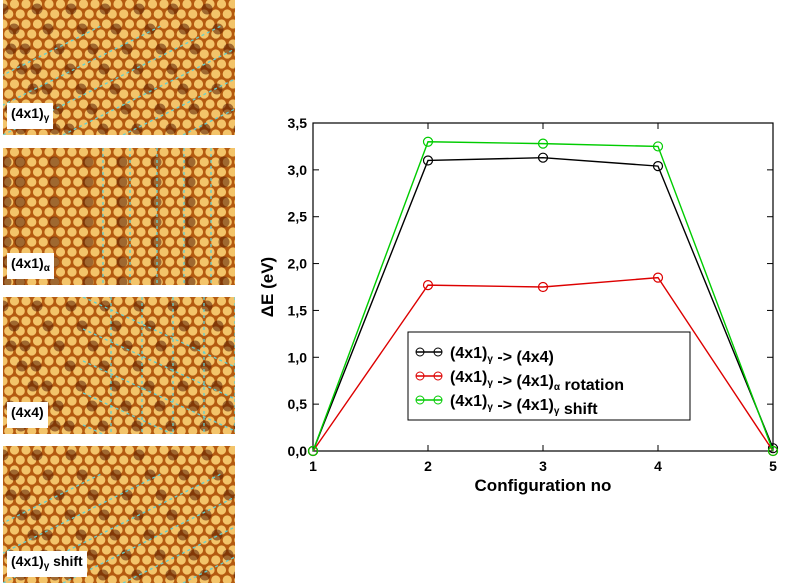 The image size is (800, 587). Describe the element at coordinates (658, 466) in the screenshot. I see `x-tick-label: 4` at that location.